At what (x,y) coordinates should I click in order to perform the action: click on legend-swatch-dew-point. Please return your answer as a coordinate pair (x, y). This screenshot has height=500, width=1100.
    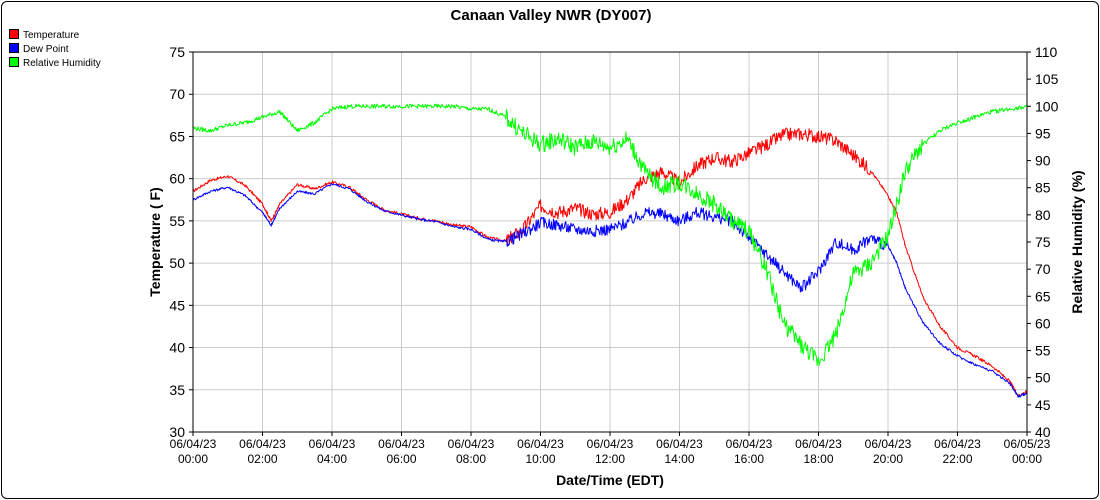
    Looking at the image, I should click on (14, 48).